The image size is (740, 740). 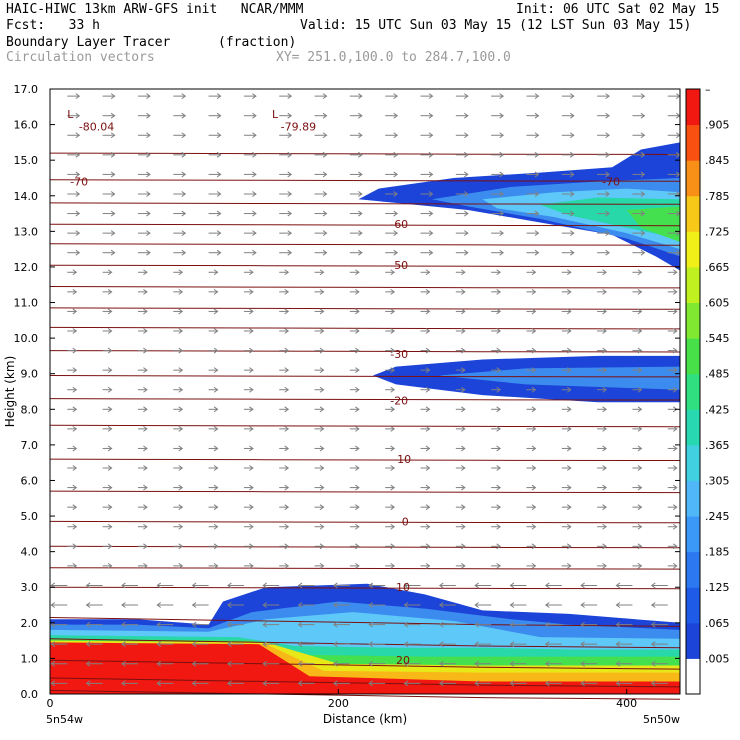 I want to click on init-time: Init: 06 UTC Sat 02 May 15, so click(x=618, y=9).